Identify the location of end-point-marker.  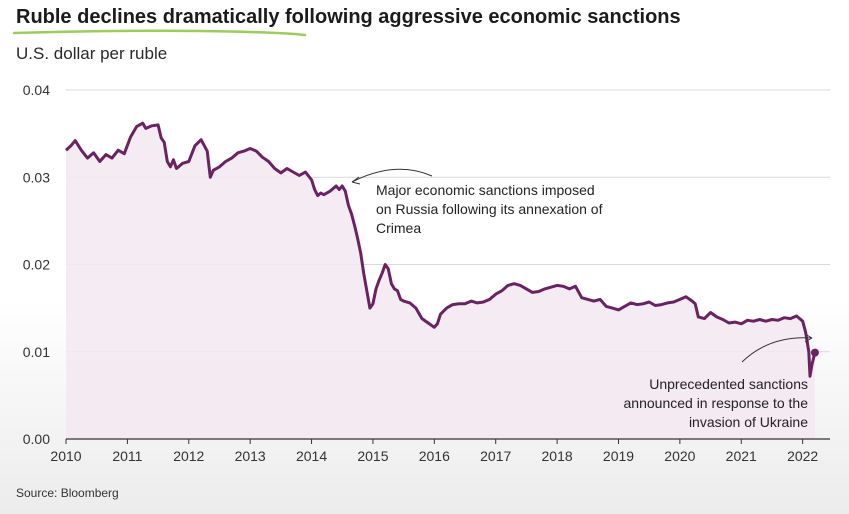
(814, 352).